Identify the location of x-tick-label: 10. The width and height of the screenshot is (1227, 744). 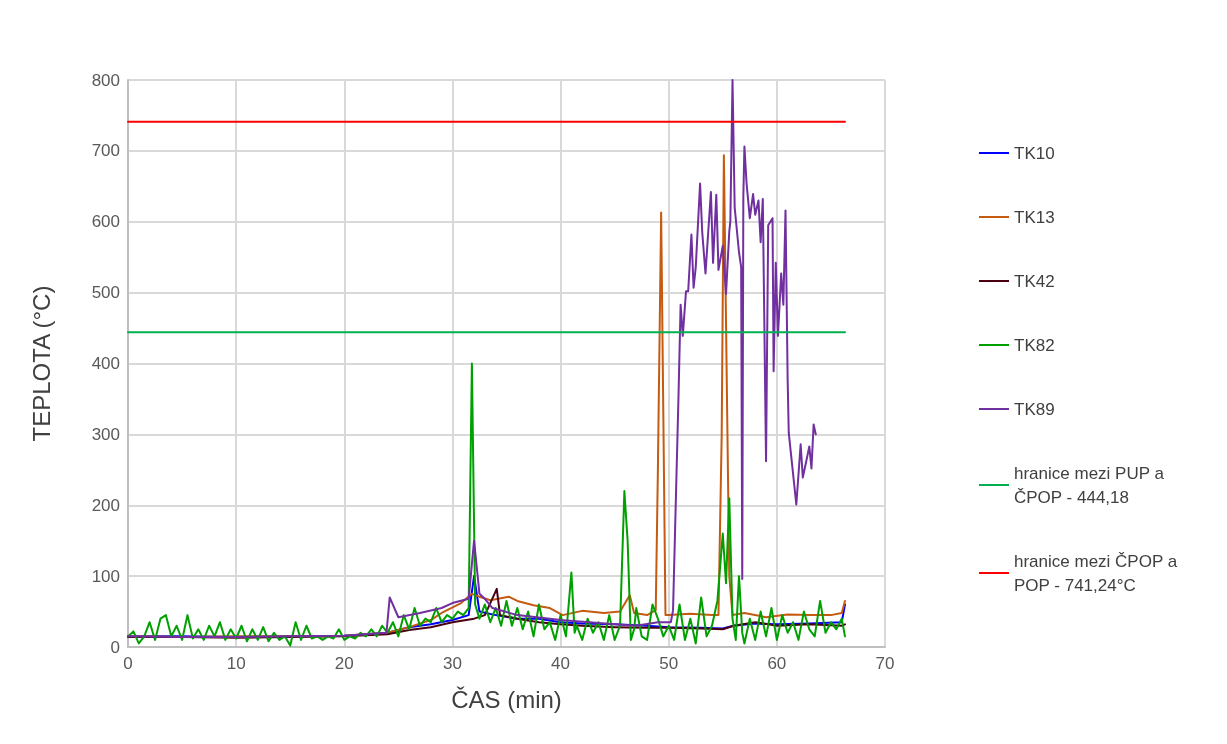
(236, 663).